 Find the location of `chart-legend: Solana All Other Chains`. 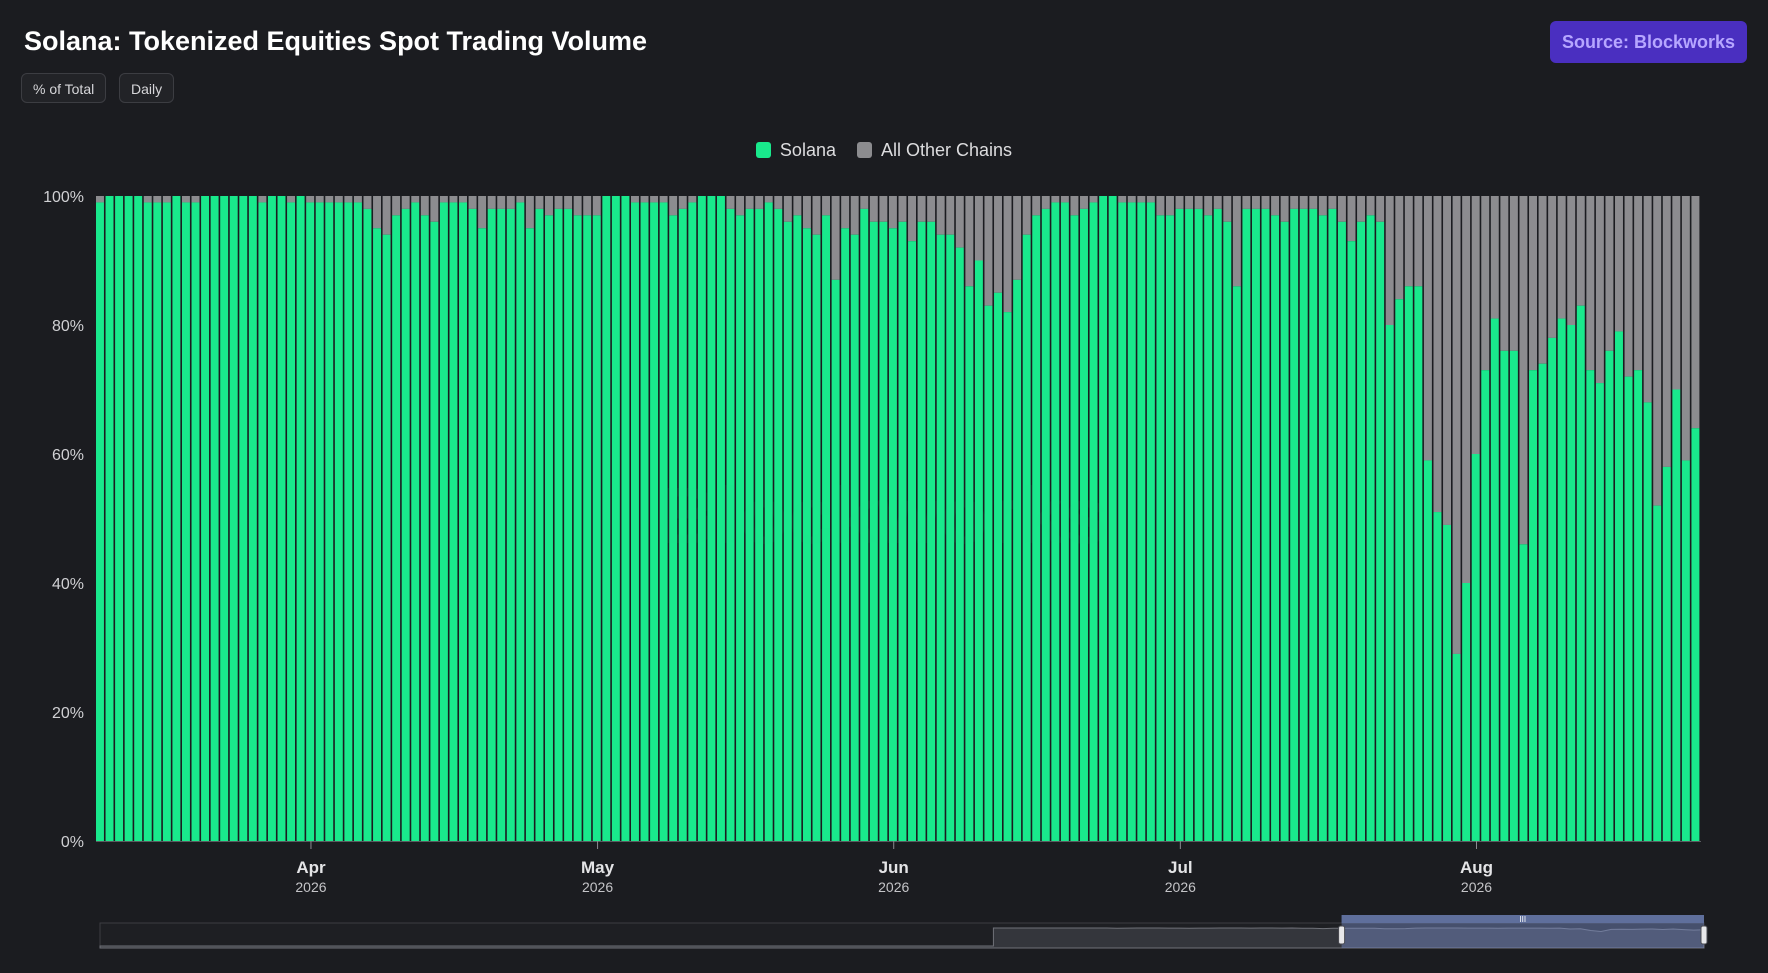

chart-legend: Solana All Other Chains is located at coordinates (884, 150).